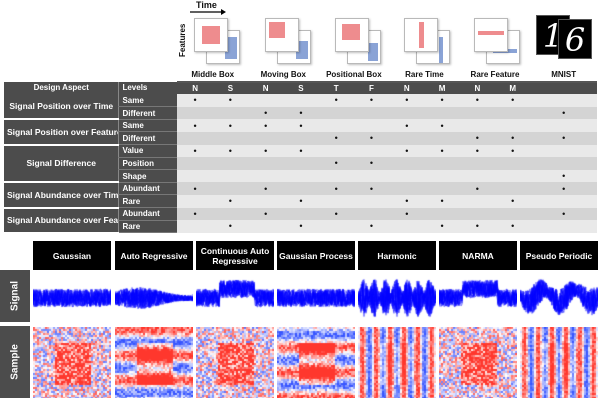 The height and width of the screenshot is (400, 600). I want to click on level-code-header: T, so click(336, 88).